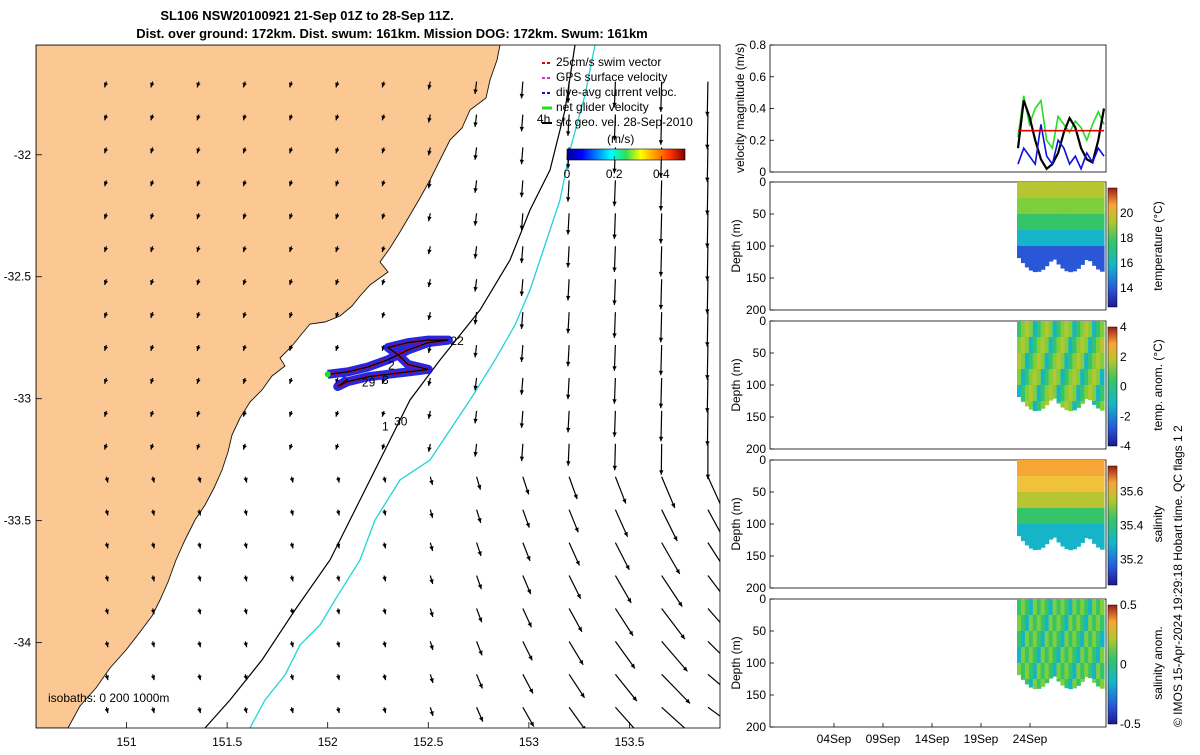  I want to click on legend-net-label: net glider velocity, so click(602, 107).